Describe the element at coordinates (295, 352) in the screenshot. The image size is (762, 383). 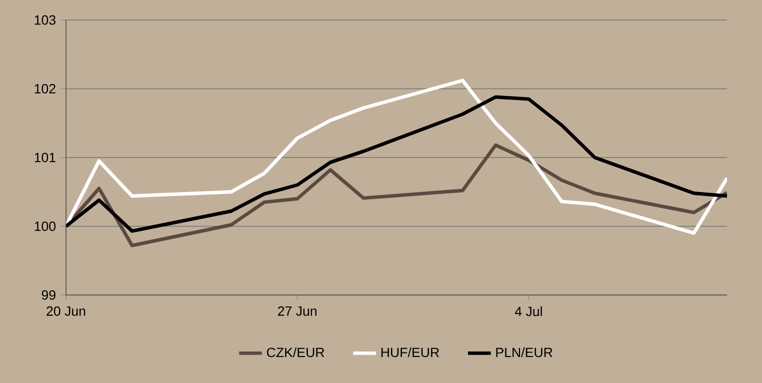
I see `legend-label: CZK/EUR` at that location.